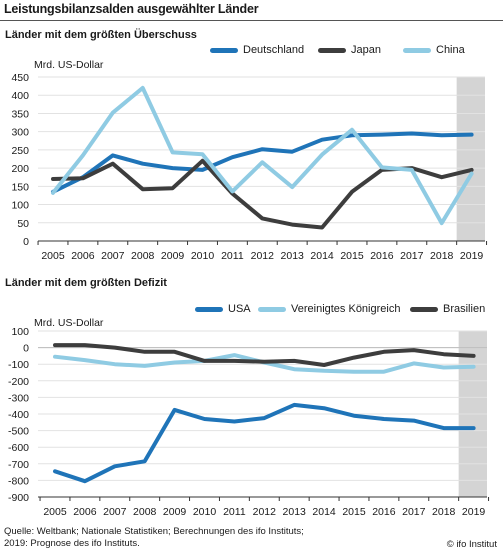 This screenshot has height=556, width=503. I want to click on legend-swatch-usa, so click(209, 309).